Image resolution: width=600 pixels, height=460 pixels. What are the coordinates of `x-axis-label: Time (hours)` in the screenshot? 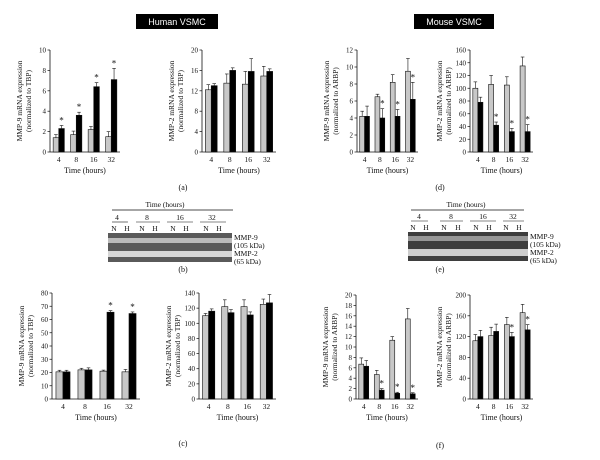 It's located at (388, 170).